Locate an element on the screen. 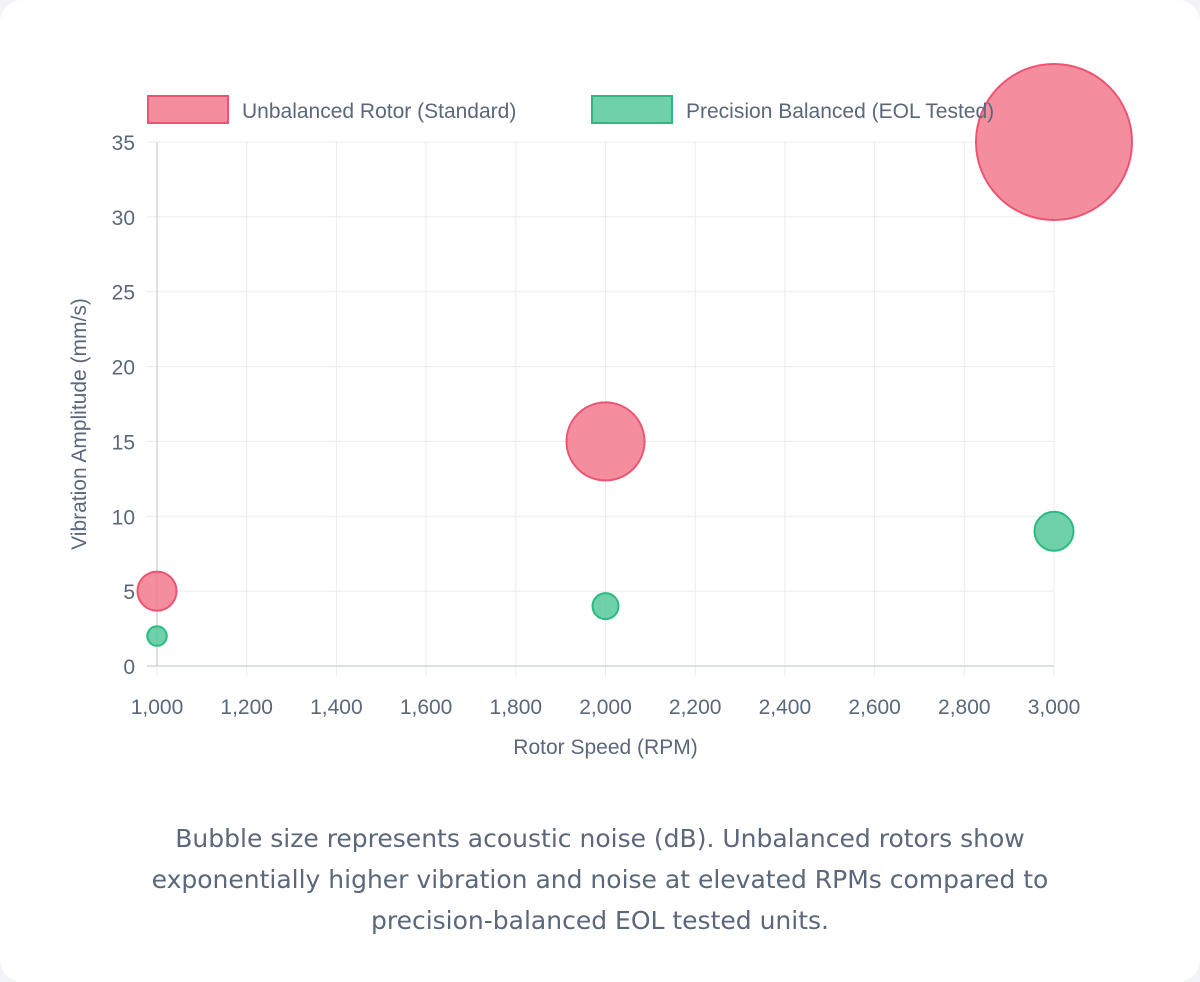 This screenshot has height=982, width=1200. x-tick-label: 1,000 is located at coordinates (157, 707).